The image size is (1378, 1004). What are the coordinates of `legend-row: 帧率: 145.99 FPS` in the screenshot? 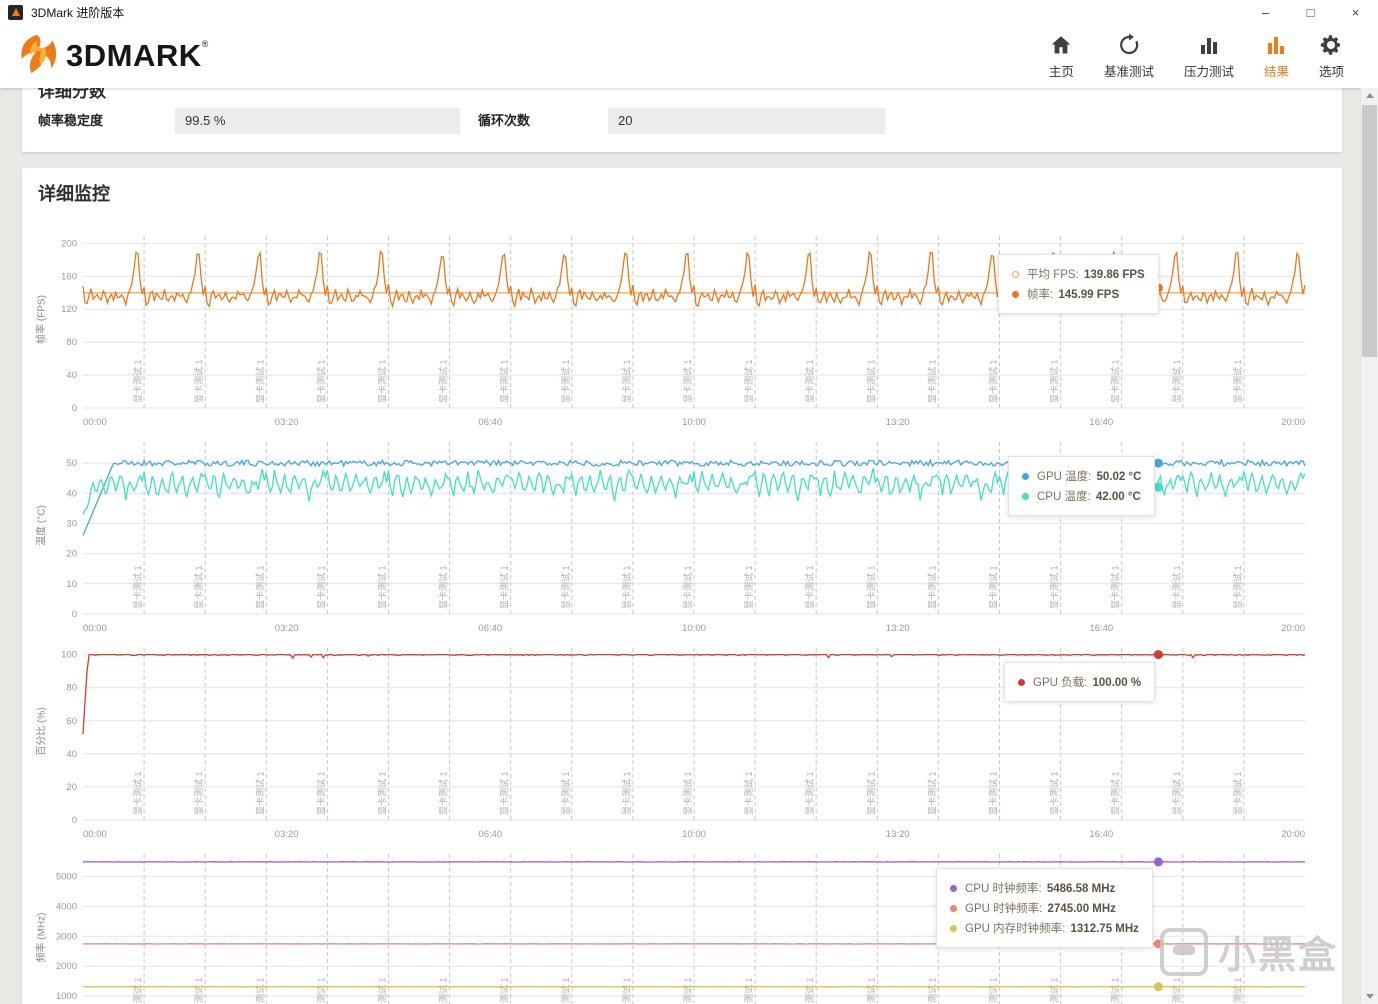 It's located at (1078, 294).